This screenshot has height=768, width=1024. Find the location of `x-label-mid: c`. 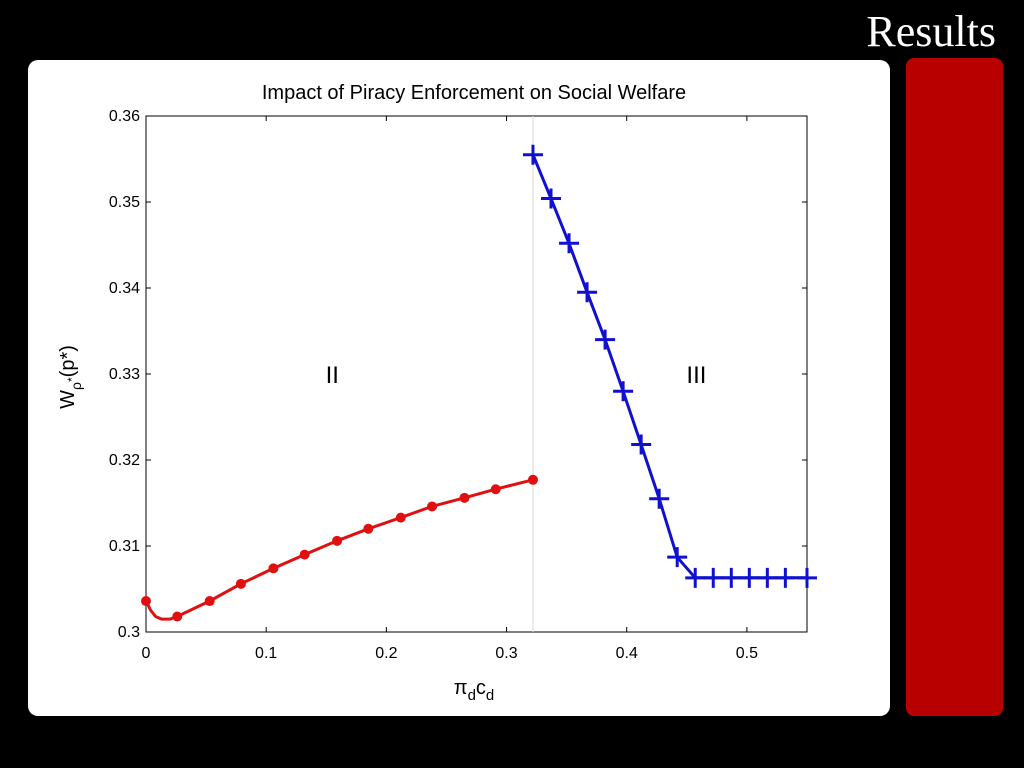

x-label-mid: c is located at coordinates (481, 688).